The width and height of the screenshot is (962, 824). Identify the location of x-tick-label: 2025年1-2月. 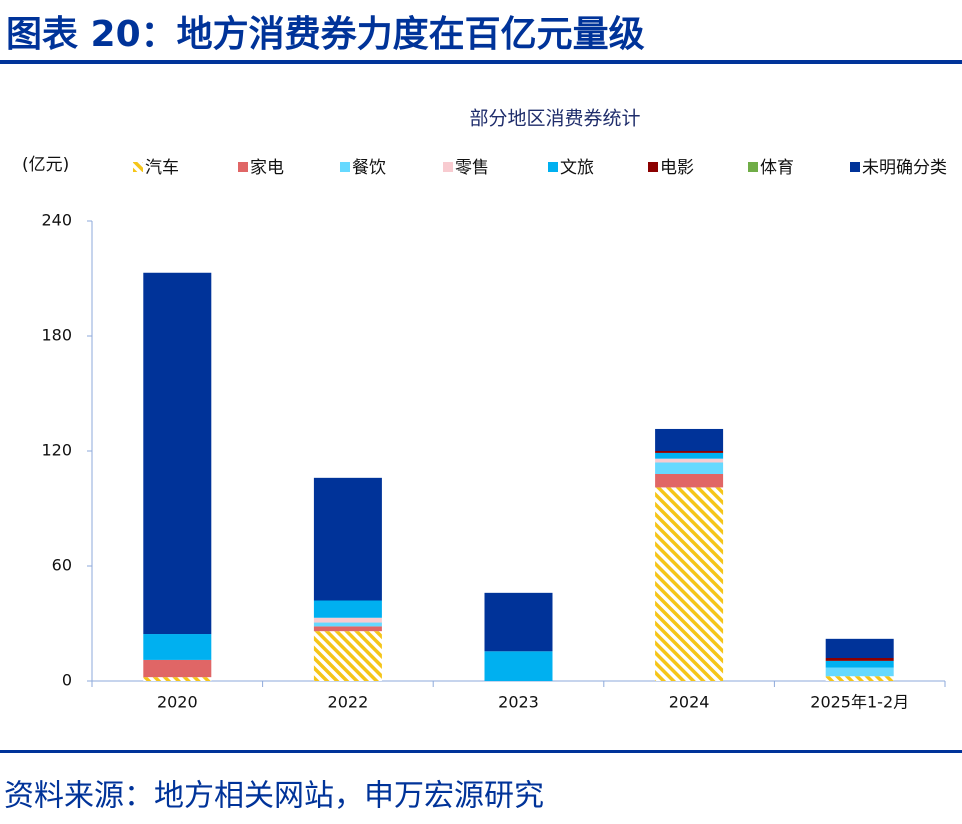
(859, 702).